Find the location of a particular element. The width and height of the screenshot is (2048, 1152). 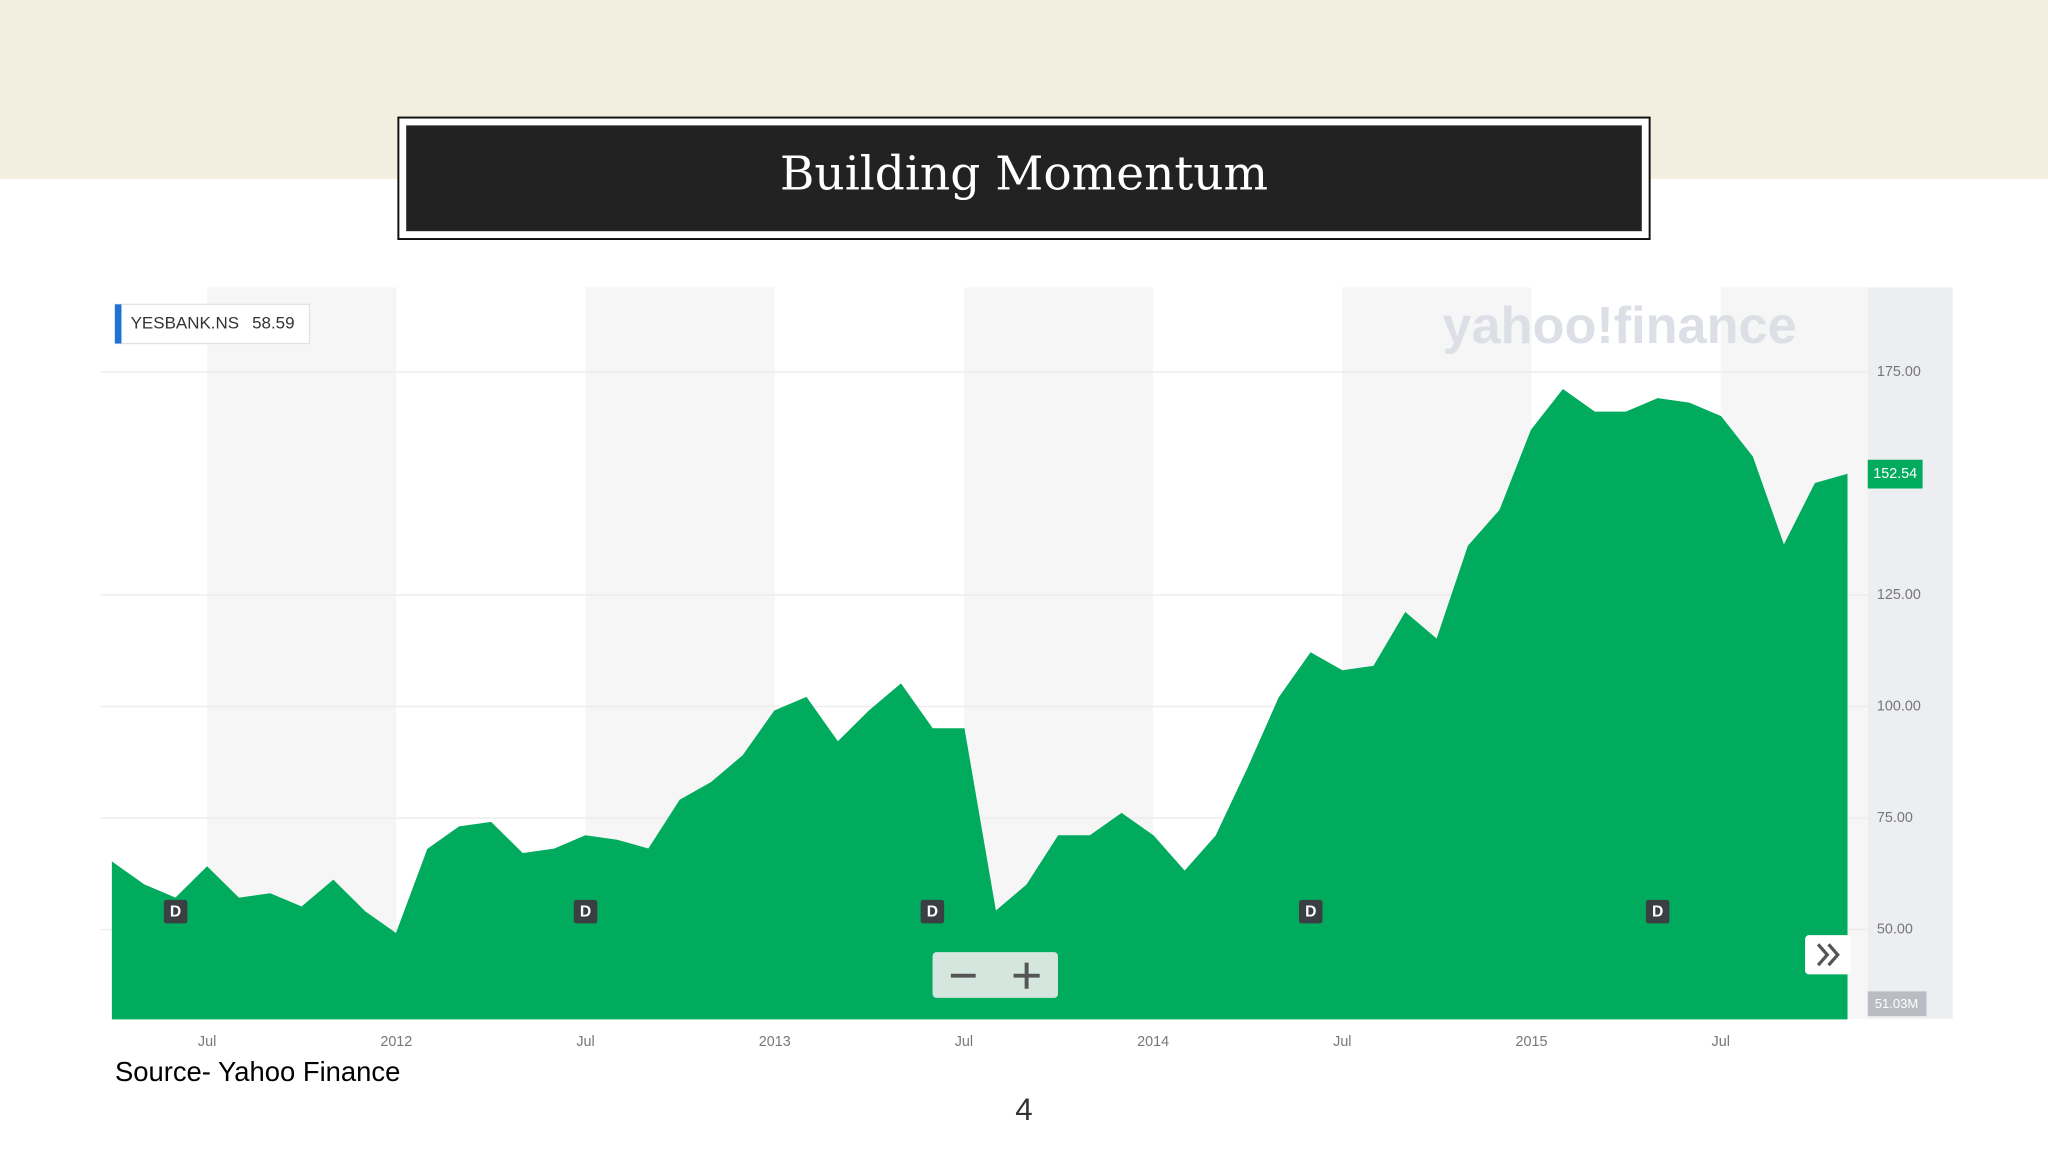

volume-tag is located at coordinates (1897, 1004).